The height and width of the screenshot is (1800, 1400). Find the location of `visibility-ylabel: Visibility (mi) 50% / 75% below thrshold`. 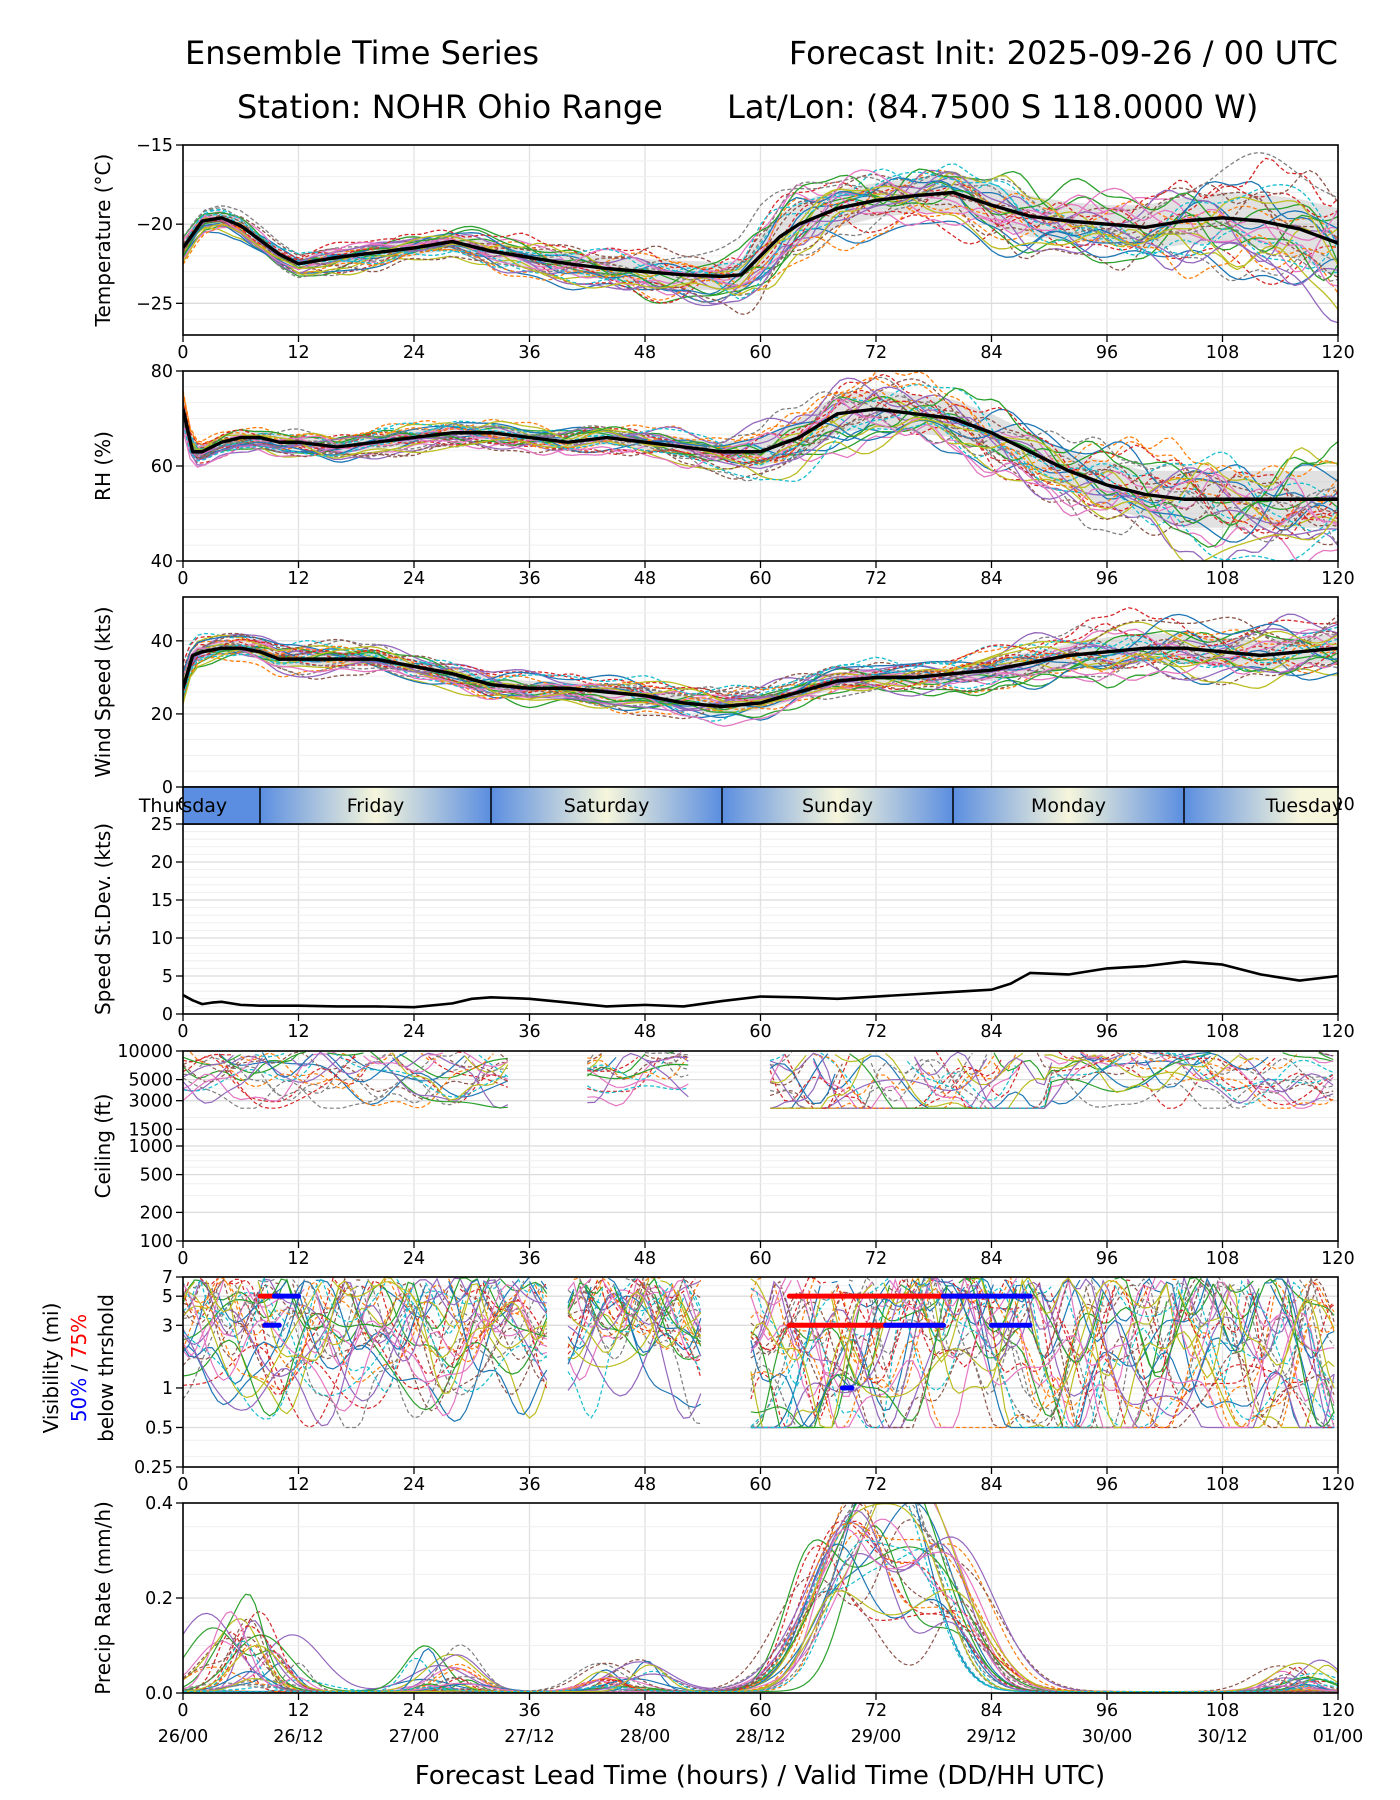

visibility-ylabel: Visibility (mi) 50% / 75% below thrshold is located at coordinates (78, 1368).